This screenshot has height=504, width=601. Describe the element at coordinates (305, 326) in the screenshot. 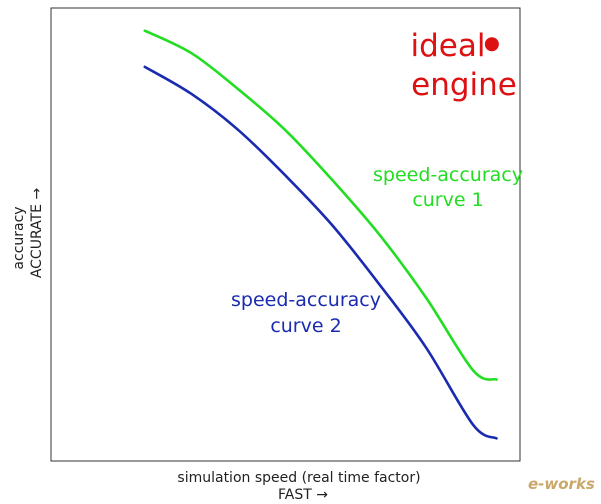

I see `curve2-label-line2: curve 2` at that location.